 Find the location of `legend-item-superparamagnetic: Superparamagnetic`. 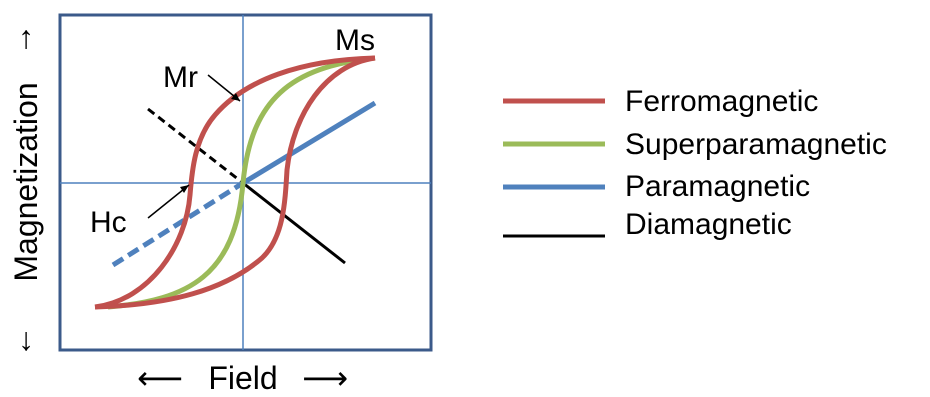

legend-item-superparamagnetic: Superparamagnetic is located at coordinates (695, 144).